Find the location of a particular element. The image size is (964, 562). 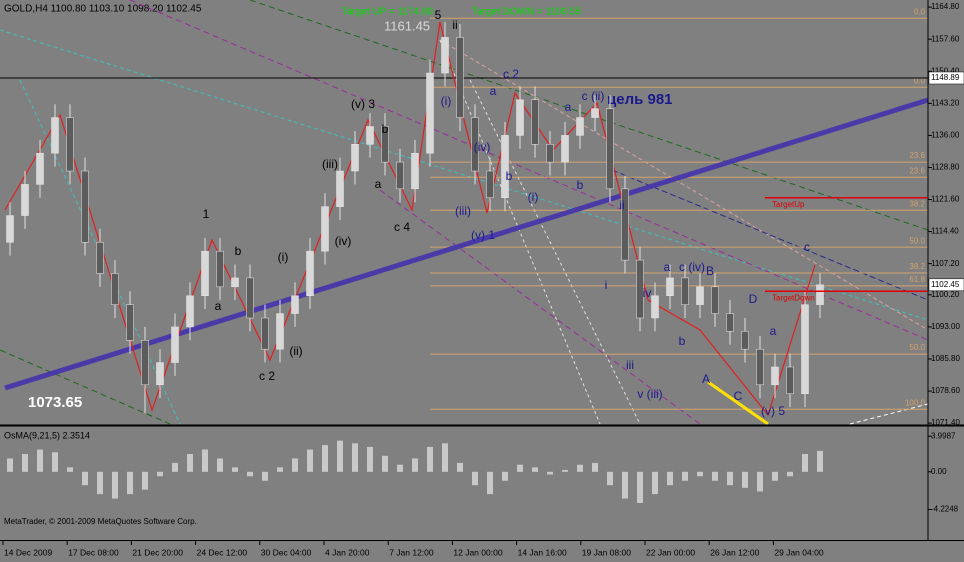

wave-label: 1 is located at coordinates (206, 214).